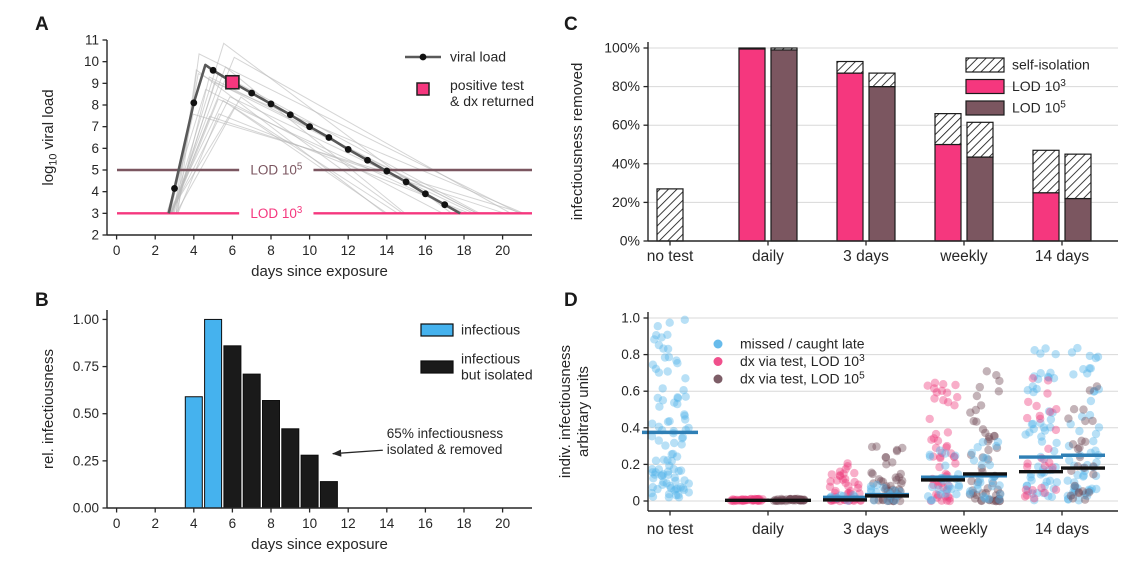 The width and height of the screenshot is (1125, 571). Describe the element at coordinates (91, 61) in the screenshot. I see `y-tick-label: 10` at that location.